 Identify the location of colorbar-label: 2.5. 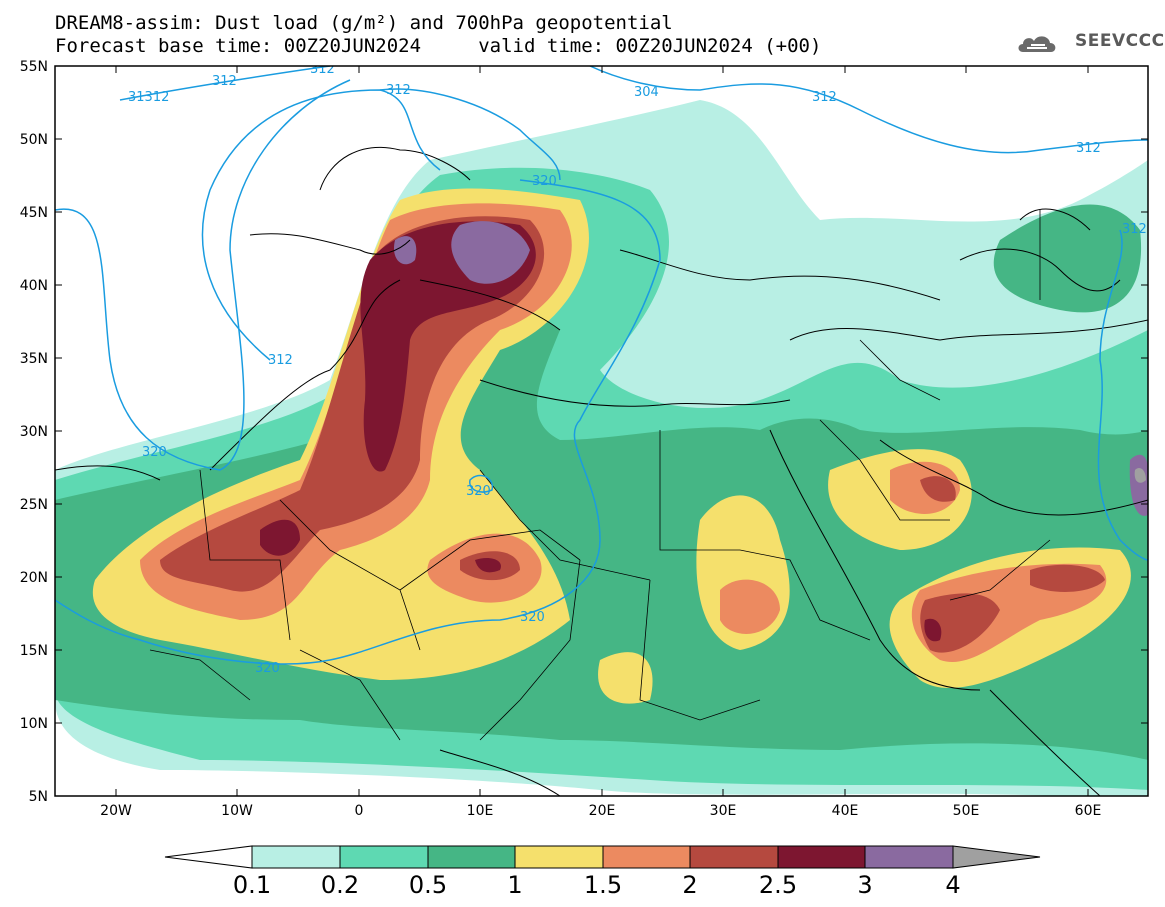
(778, 885).